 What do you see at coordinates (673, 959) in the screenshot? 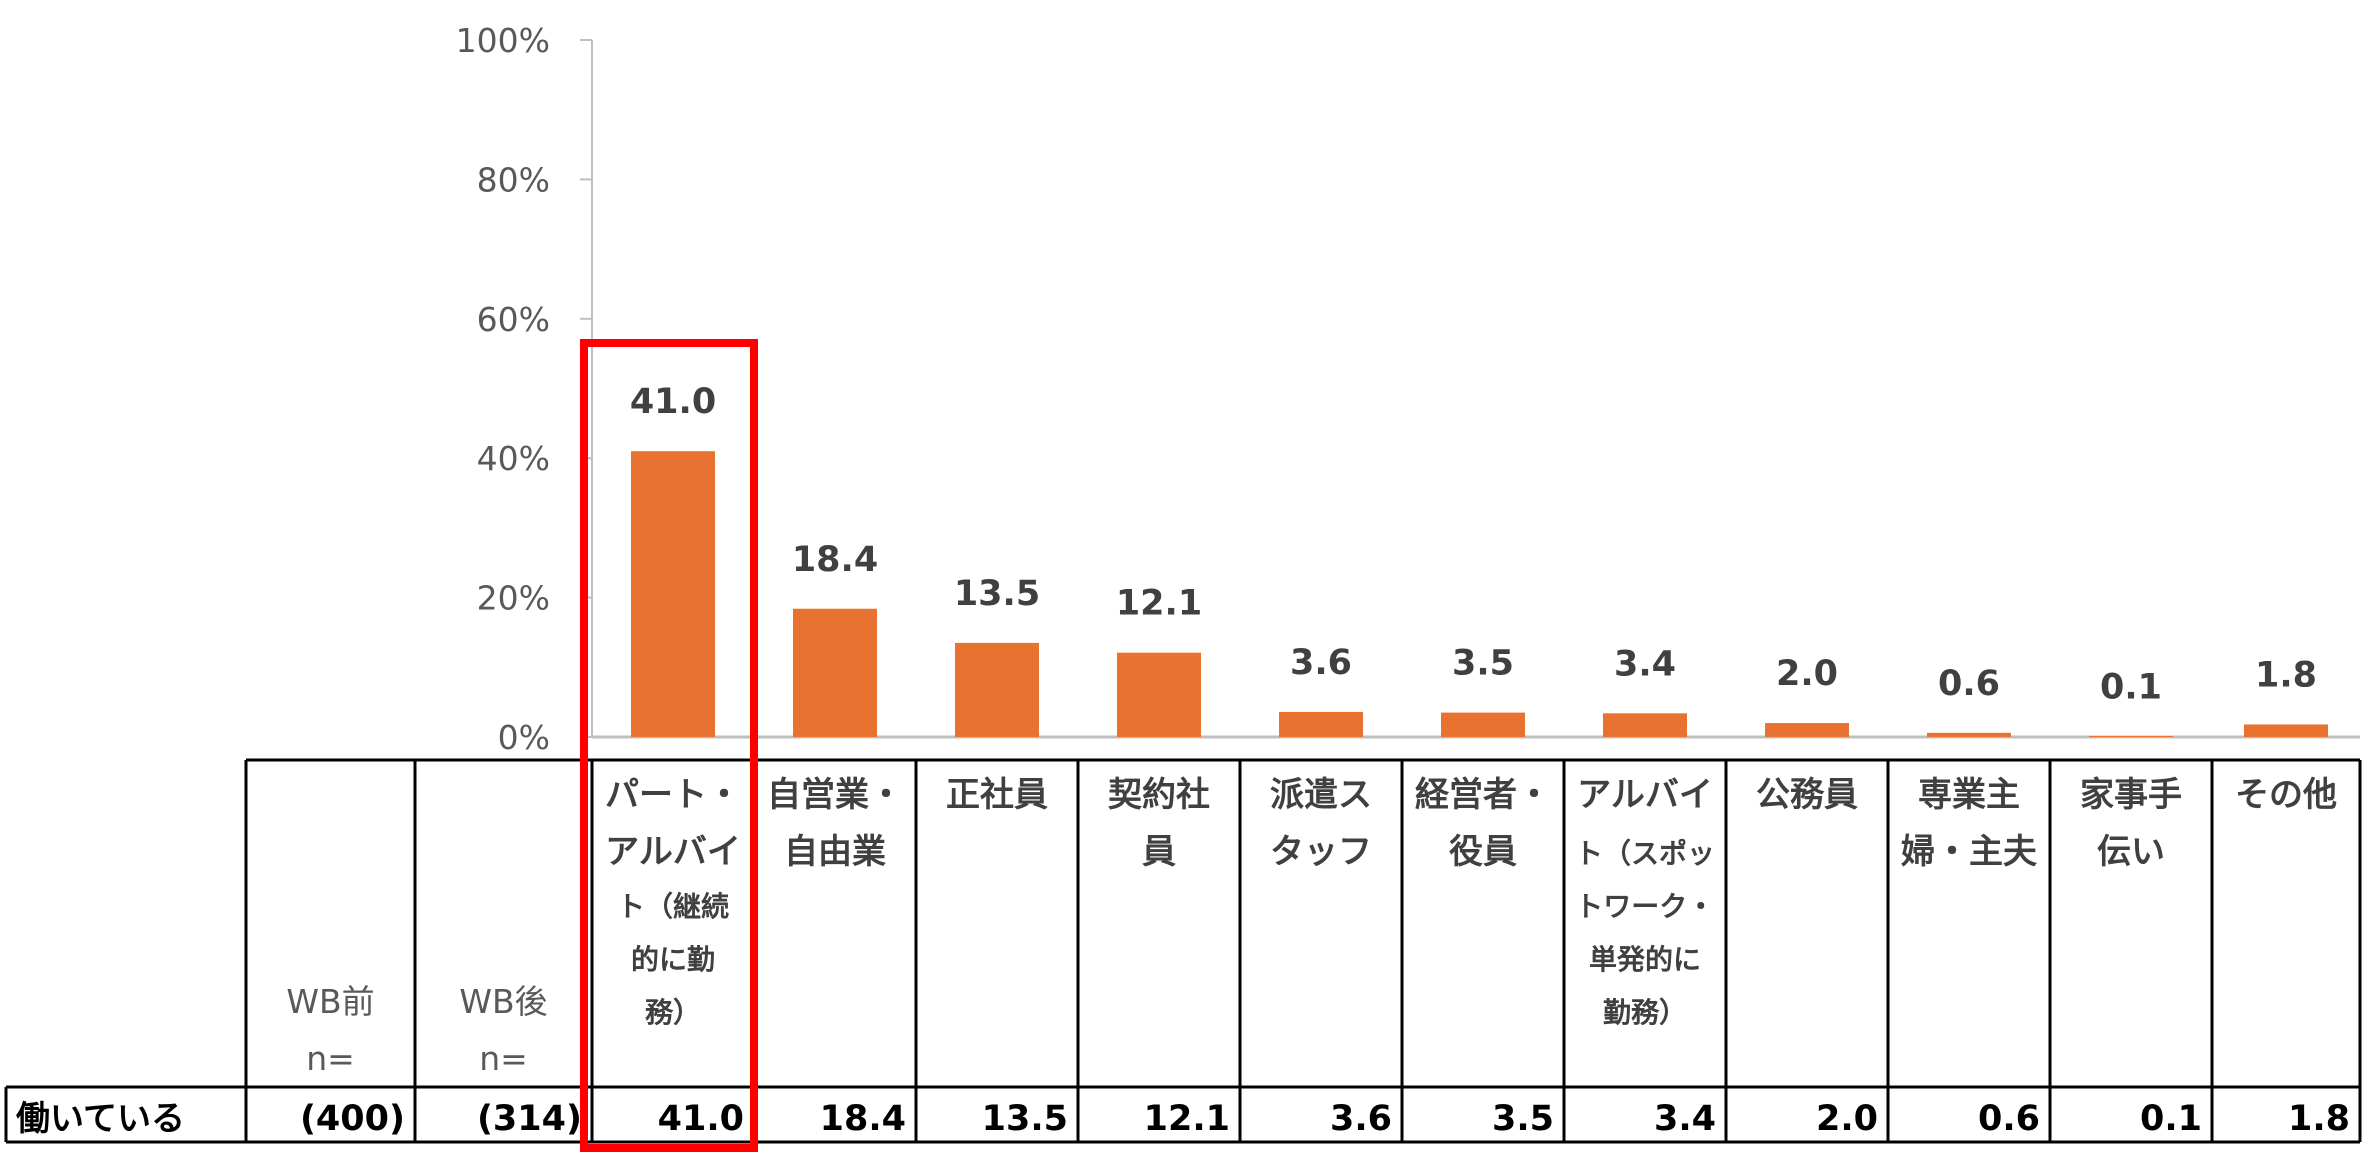
I see `category-label: 的に勤` at bounding box center [673, 959].